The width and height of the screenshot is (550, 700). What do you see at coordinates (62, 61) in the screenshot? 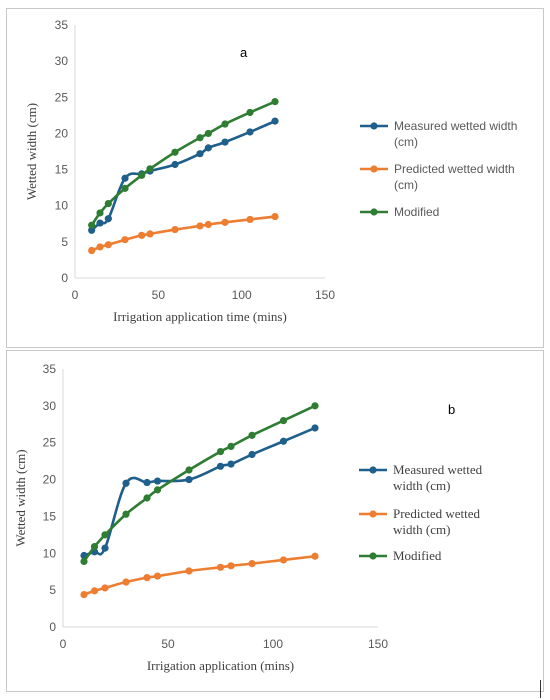
I see `y-tick-label: 30` at bounding box center [62, 61].